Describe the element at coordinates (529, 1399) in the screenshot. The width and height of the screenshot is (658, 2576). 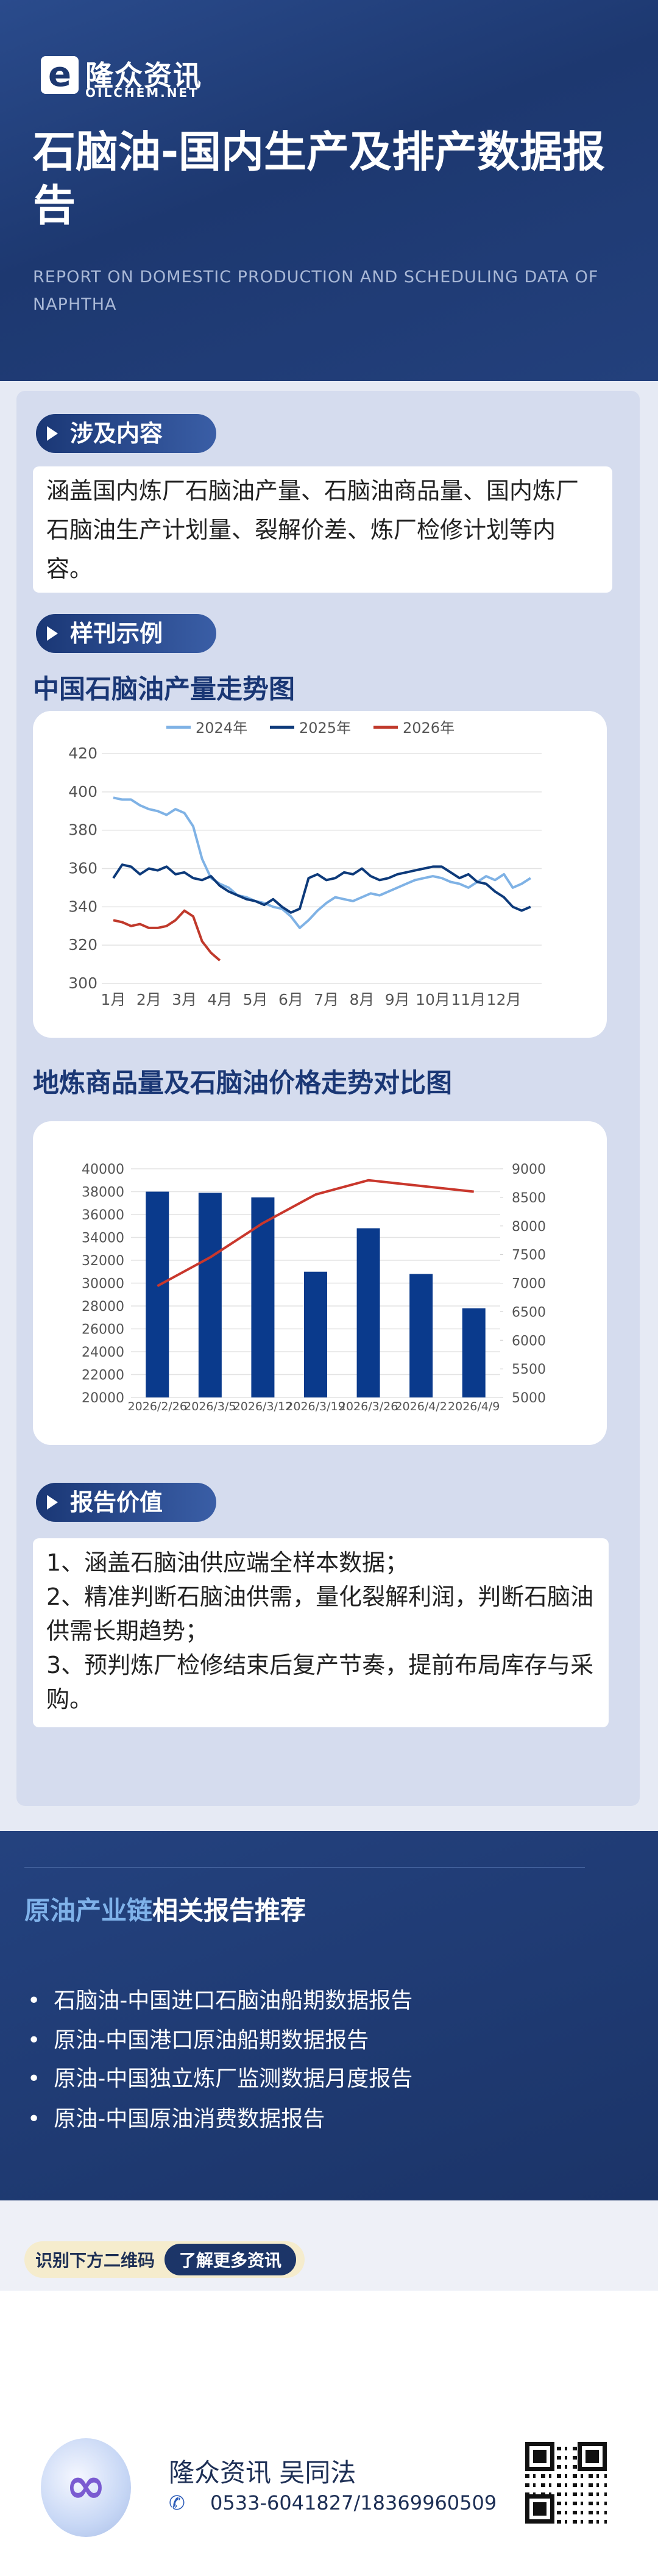
I see `y2-tick-label: 5000` at that location.